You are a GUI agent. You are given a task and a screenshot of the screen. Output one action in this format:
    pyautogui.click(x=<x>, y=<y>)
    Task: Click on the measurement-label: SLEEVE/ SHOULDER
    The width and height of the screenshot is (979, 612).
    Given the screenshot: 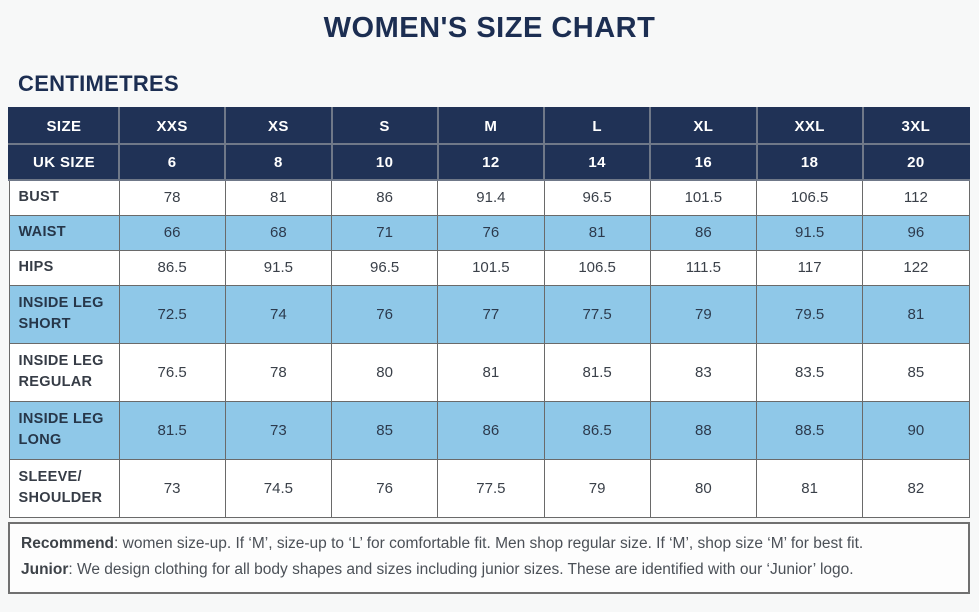 What is the action you would take?
    pyautogui.click(x=64, y=488)
    